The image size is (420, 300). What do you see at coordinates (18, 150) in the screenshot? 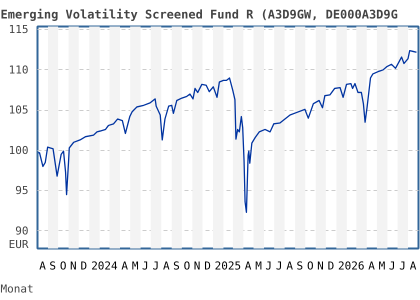
I see `y-tick-label: 100` at bounding box center [18, 150].